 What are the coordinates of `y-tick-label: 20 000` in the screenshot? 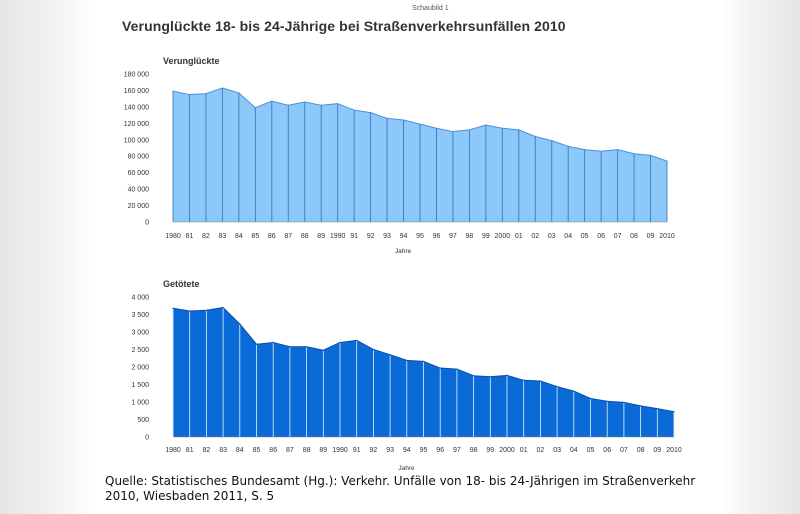 It's located at (139, 206).